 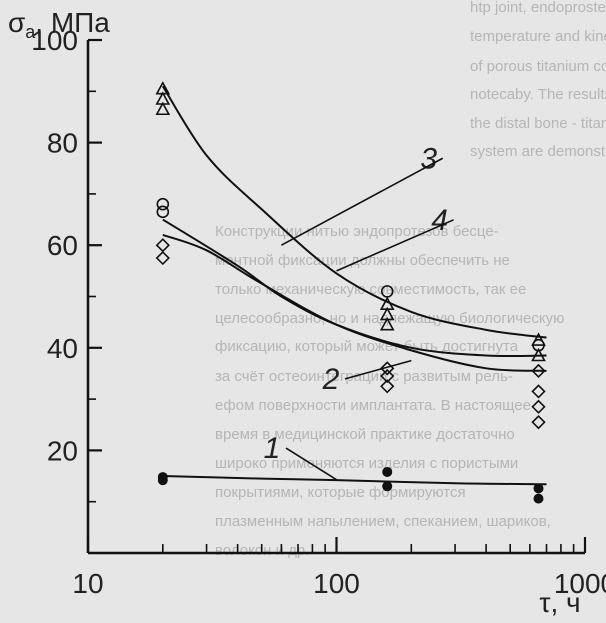 I want to click on background-text-line: за счёт остеоинтеграции с развитым рель-, so click(x=364, y=376).